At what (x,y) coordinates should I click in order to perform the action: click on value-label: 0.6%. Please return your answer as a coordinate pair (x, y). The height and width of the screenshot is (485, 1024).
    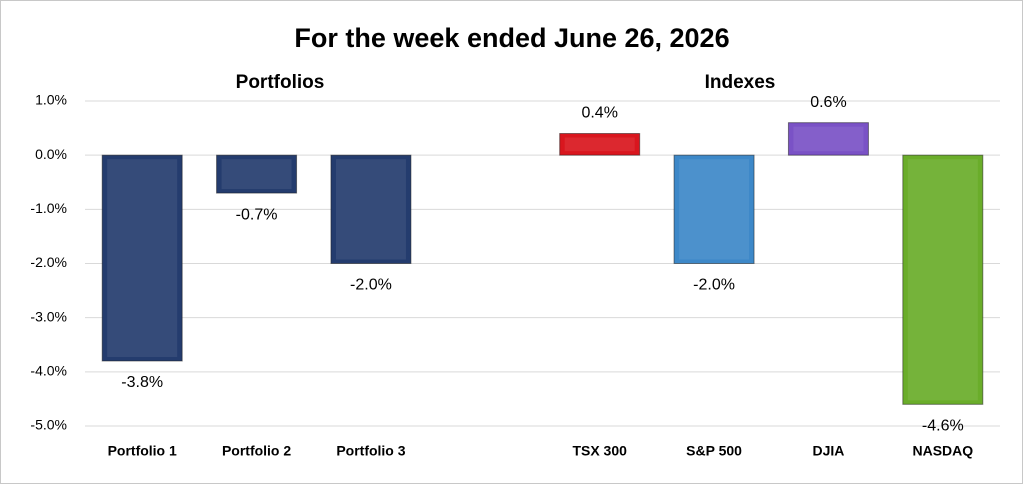
    Looking at the image, I should click on (828, 102).